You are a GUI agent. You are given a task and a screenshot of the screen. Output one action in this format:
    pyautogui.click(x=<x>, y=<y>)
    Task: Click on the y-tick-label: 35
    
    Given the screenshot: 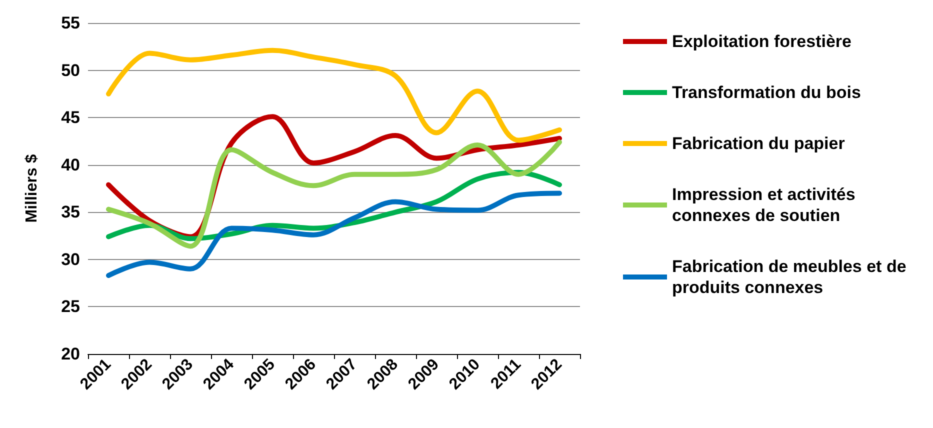 What is the action you would take?
    pyautogui.click(x=70, y=212)
    